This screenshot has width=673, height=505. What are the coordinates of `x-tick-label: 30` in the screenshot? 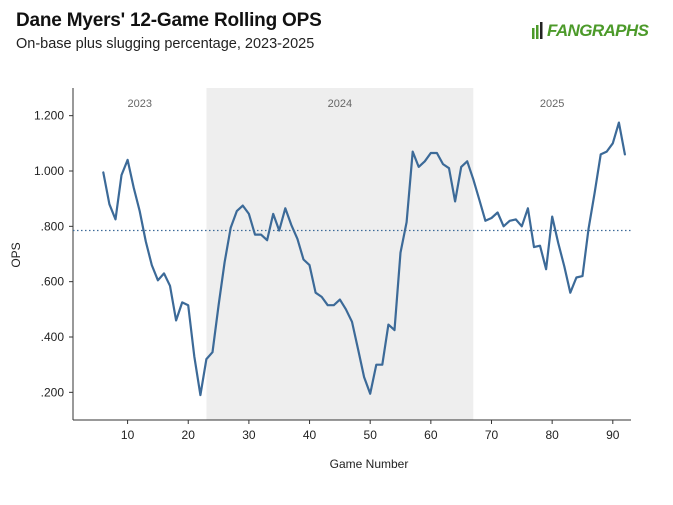 It's located at (249, 435).